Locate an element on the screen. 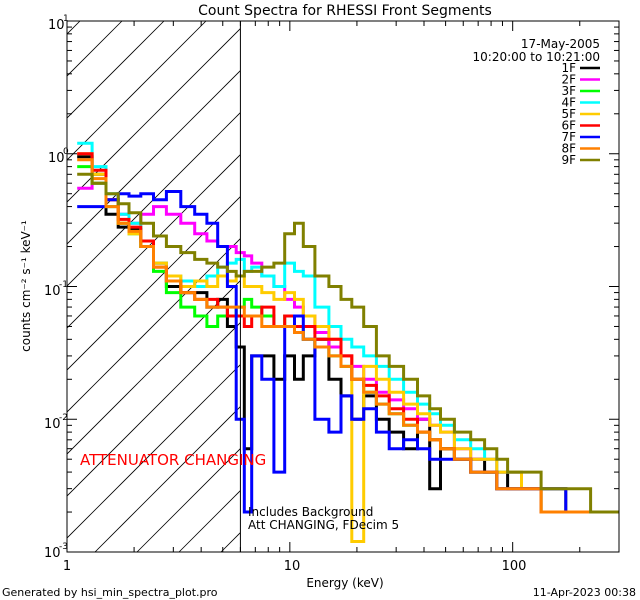  attenuator-label: ATTENUATOR CHANGING is located at coordinates (173, 460).